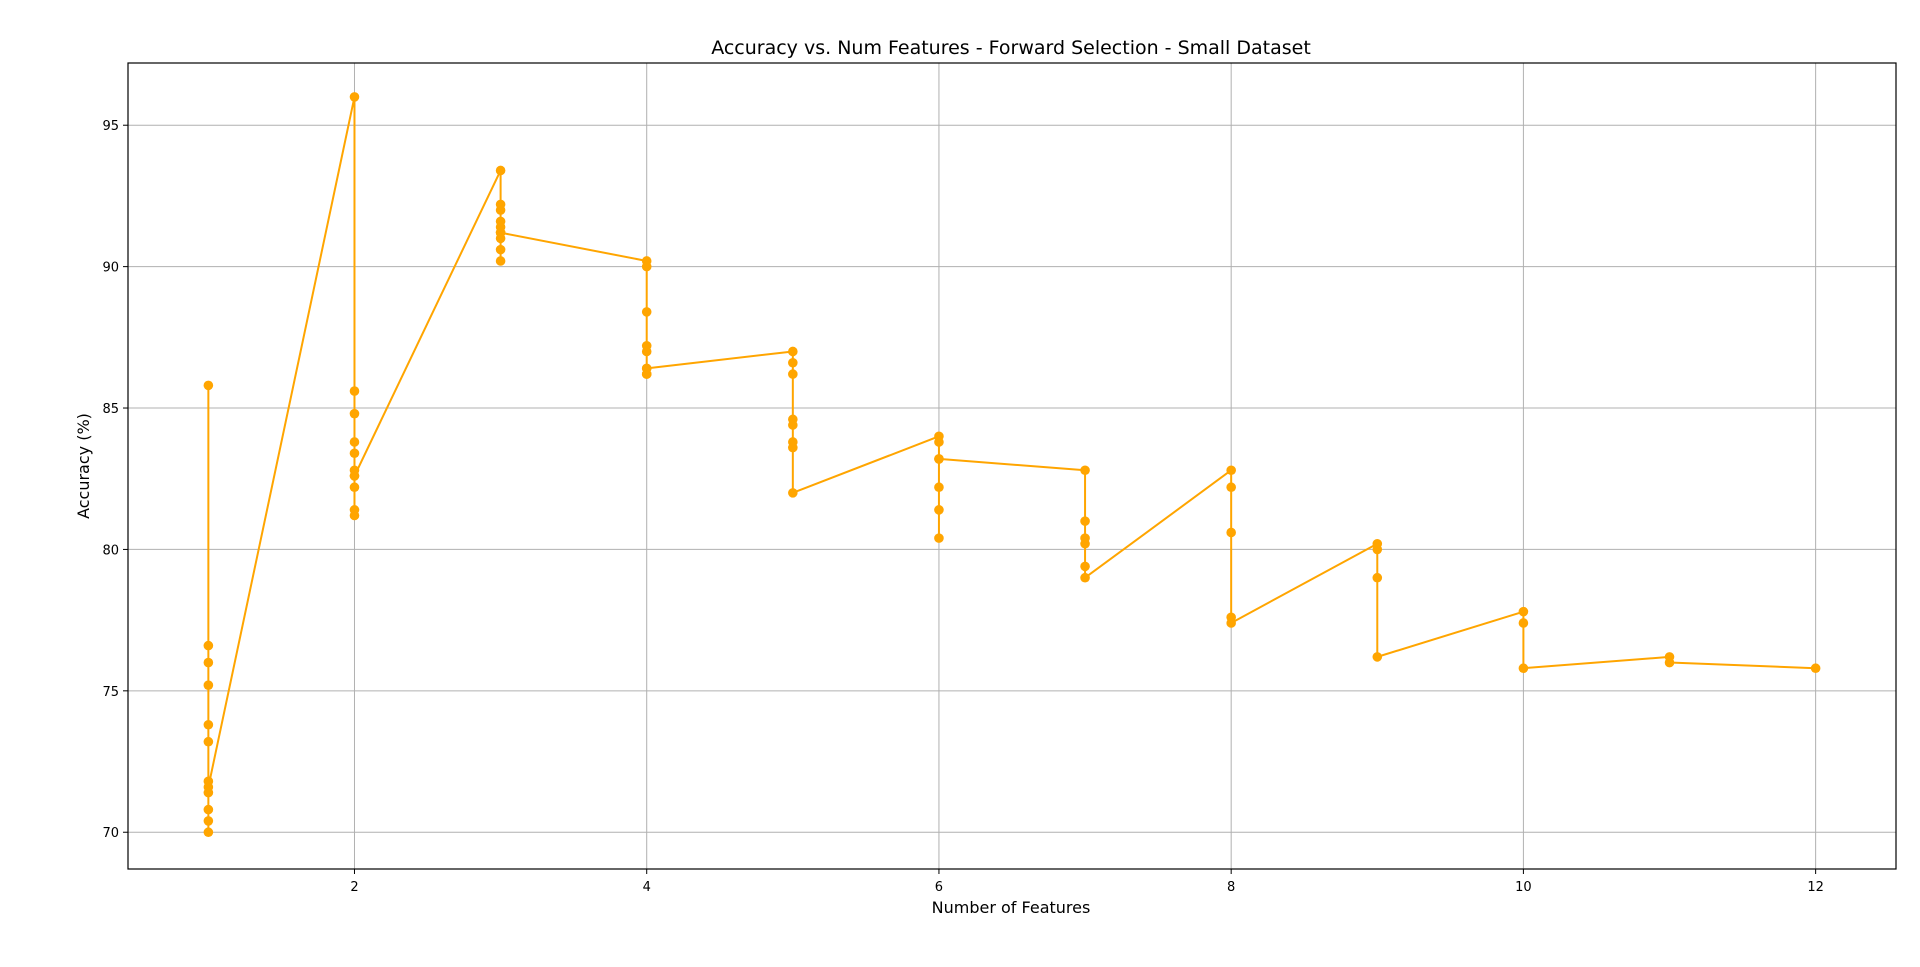  I want to click on x-tick-label: 12, so click(1815, 887).